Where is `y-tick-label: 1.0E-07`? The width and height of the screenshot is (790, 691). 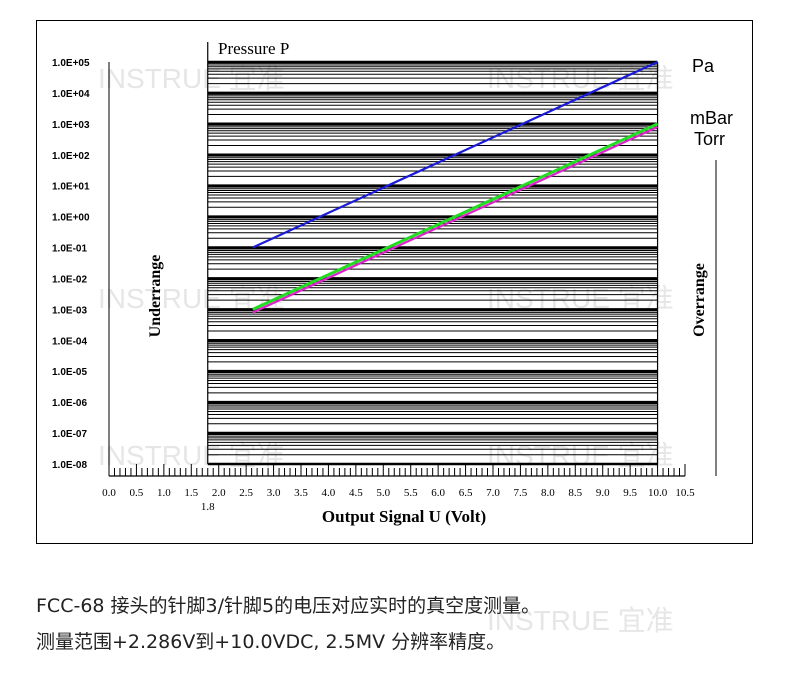 y-tick-label: 1.0E-07 is located at coordinates (69, 434).